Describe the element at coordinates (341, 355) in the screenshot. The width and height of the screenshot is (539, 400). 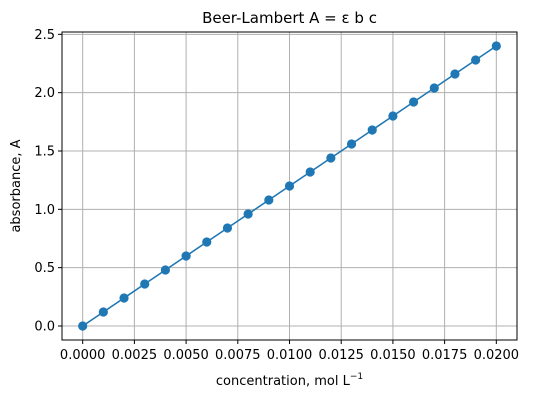
I see `x-tick-label: 0.0125` at that location.